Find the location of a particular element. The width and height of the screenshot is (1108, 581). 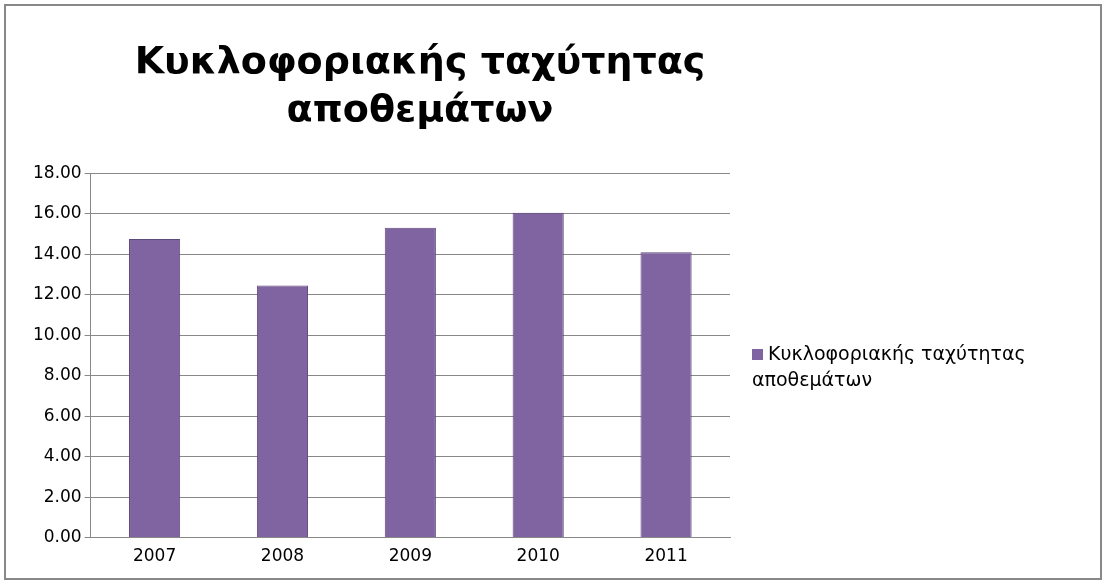

legend-label: Κυκλοφοριακής ταχύτητας αποθεμάτων is located at coordinates (889, 366).